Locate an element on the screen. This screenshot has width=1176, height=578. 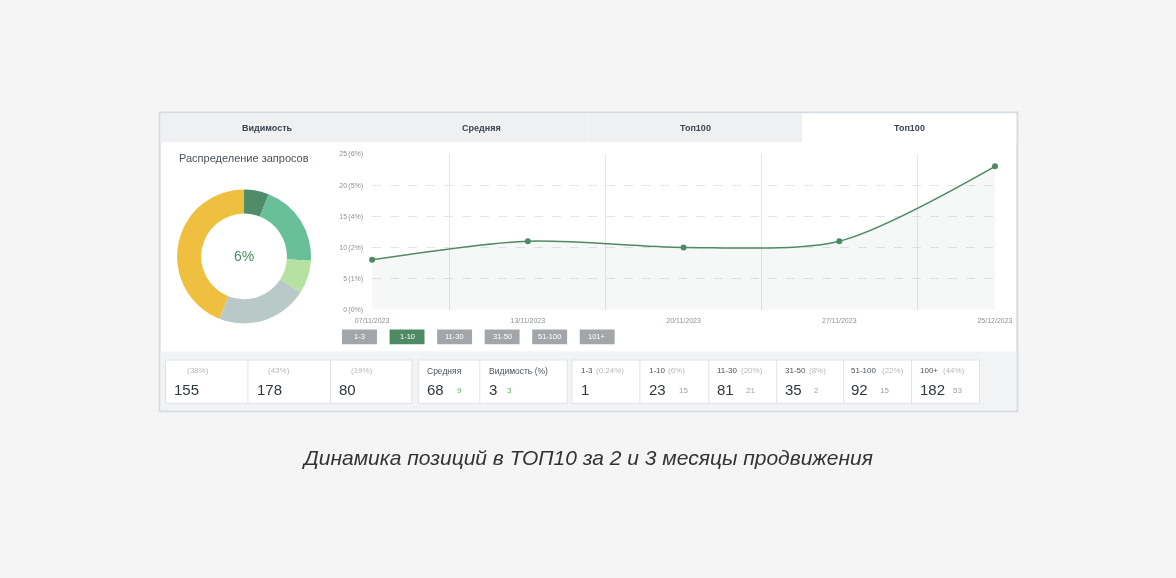
text: (20%) is located at coordinates (752, 370).